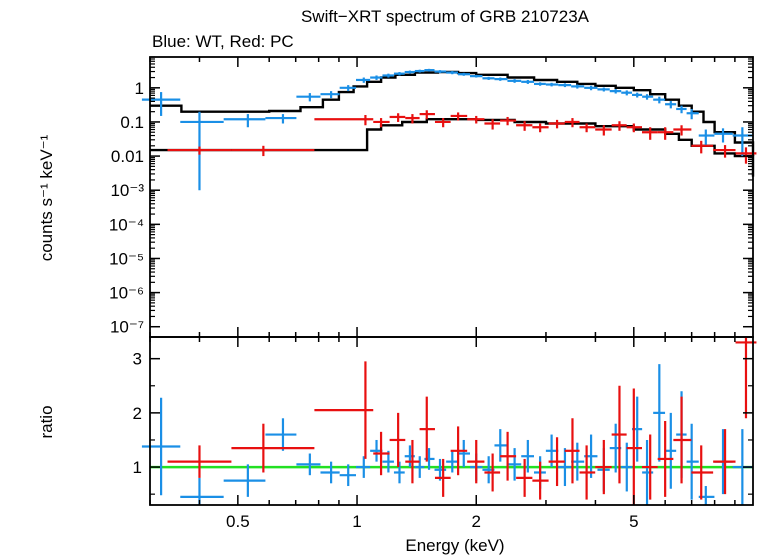  What do you see at coordinates (127, 156) in the screenshot?
I see `y-tick-label: 0.01` at bounding box center [127, 156].